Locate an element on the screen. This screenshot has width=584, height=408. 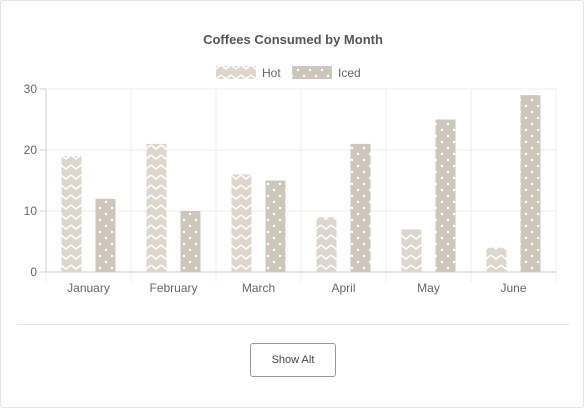
bar-iced-may is located at coordinates (445, 196).